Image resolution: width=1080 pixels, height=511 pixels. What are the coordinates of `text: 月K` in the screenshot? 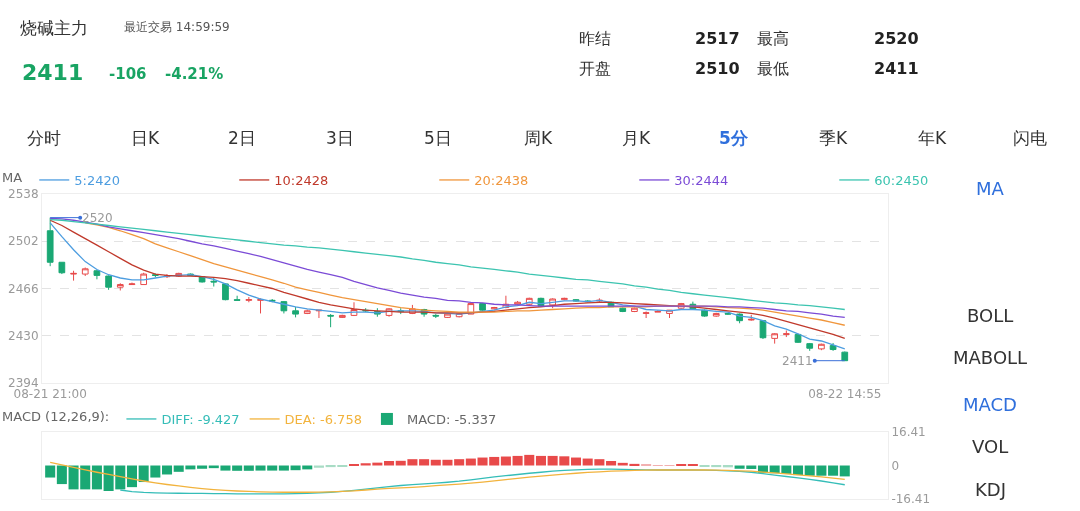 It's located at (636, 138).